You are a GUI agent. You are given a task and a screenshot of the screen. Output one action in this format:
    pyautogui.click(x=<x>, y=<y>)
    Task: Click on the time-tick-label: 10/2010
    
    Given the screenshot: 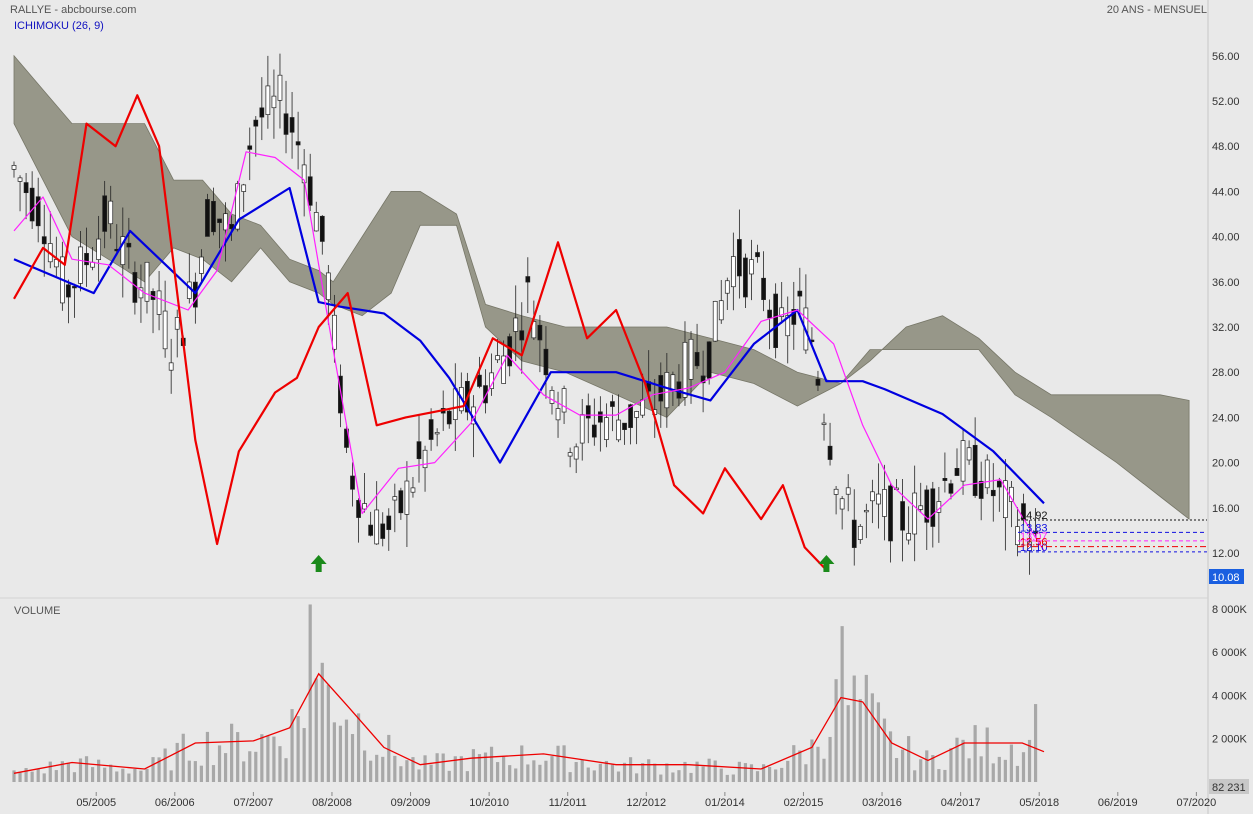 What is the action you would take?
    pyautogui.click(x=489, y=803)
    